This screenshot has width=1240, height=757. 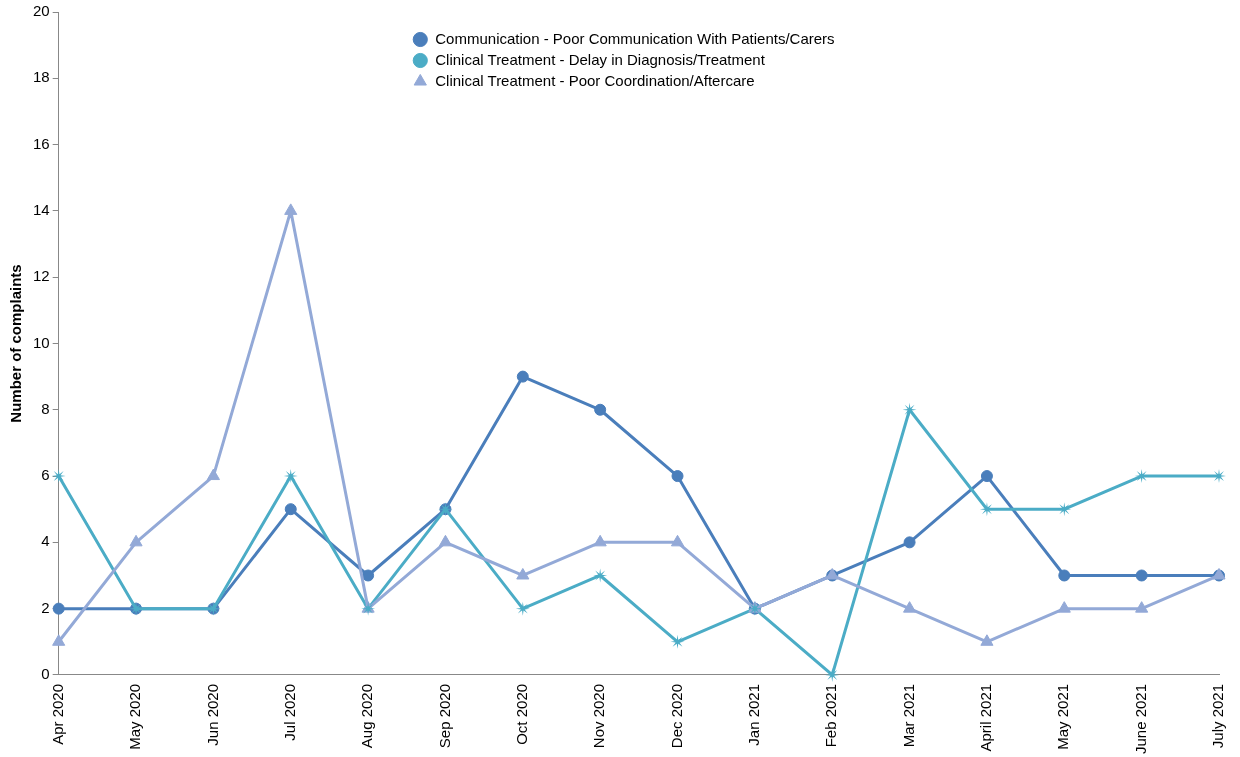 What do you see at coordinates (45, 475) in the screenshot?
I see `y-tick-label: 6` at bounding box center [45, 475].